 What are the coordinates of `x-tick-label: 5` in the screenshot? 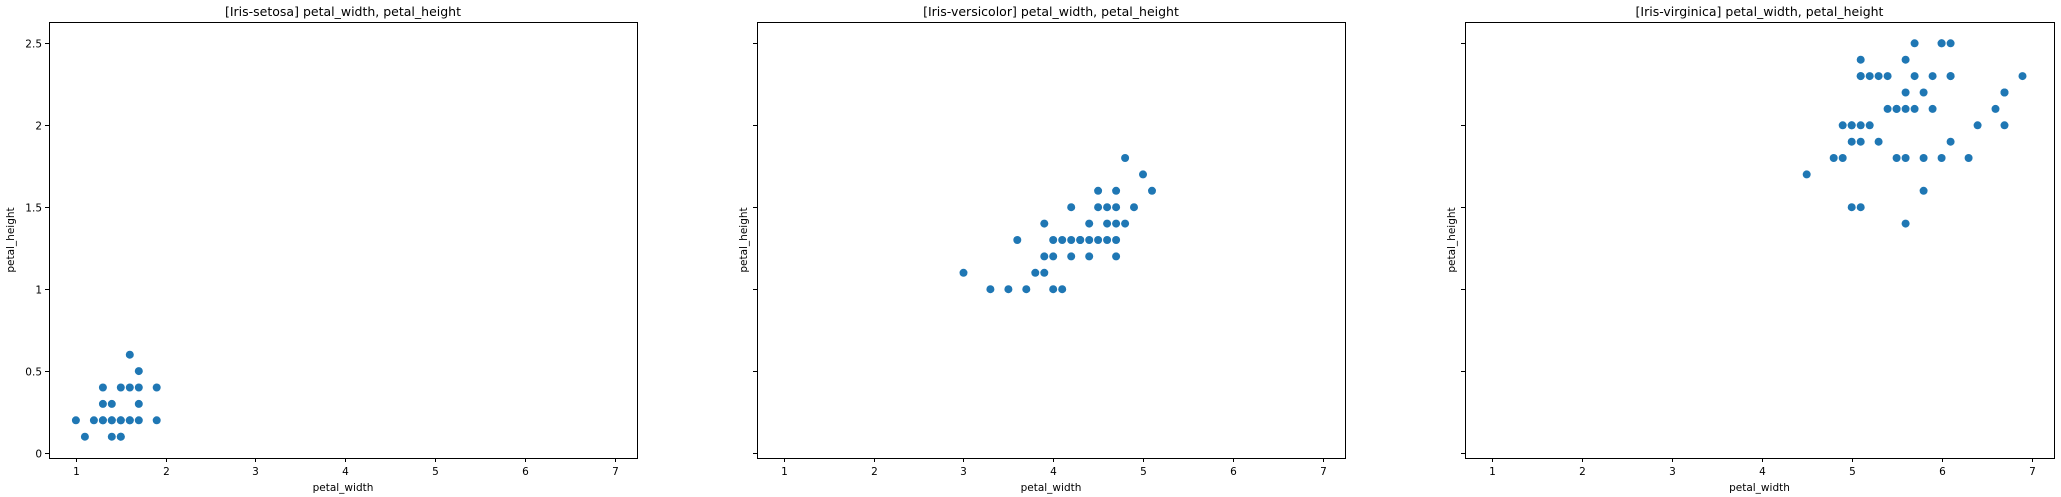 It's located at (1852, 472).